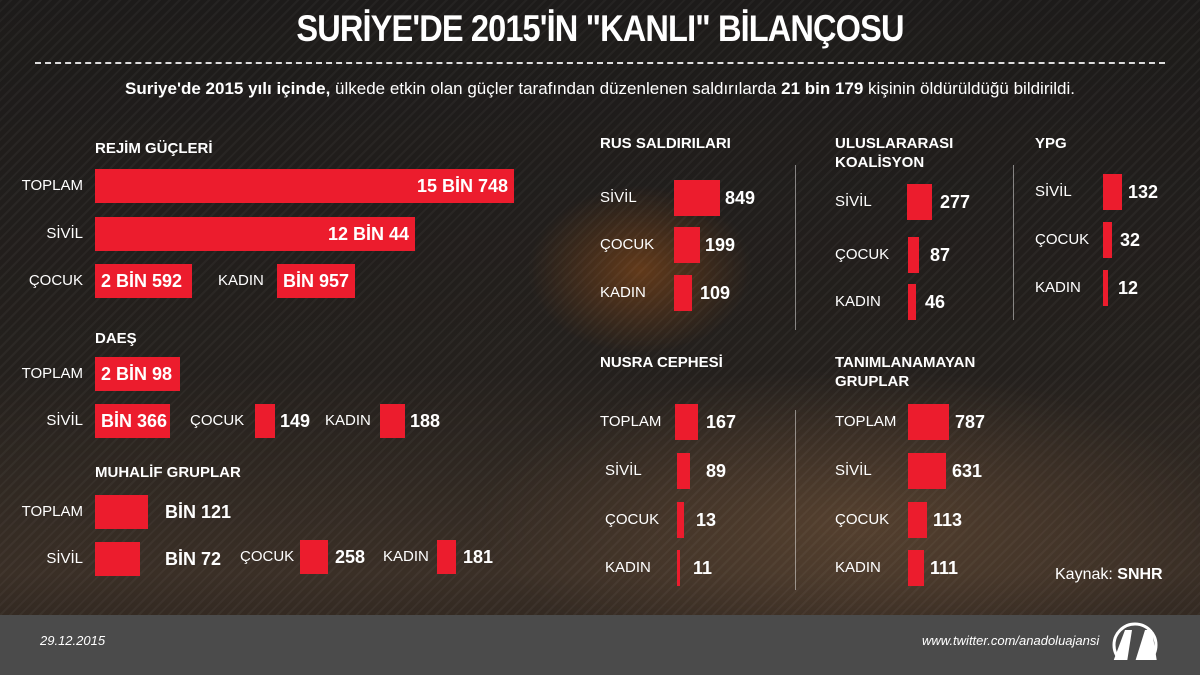 This screenshot has height=675, width=1200. I want to click on value-label: 258, so click(350, 557).